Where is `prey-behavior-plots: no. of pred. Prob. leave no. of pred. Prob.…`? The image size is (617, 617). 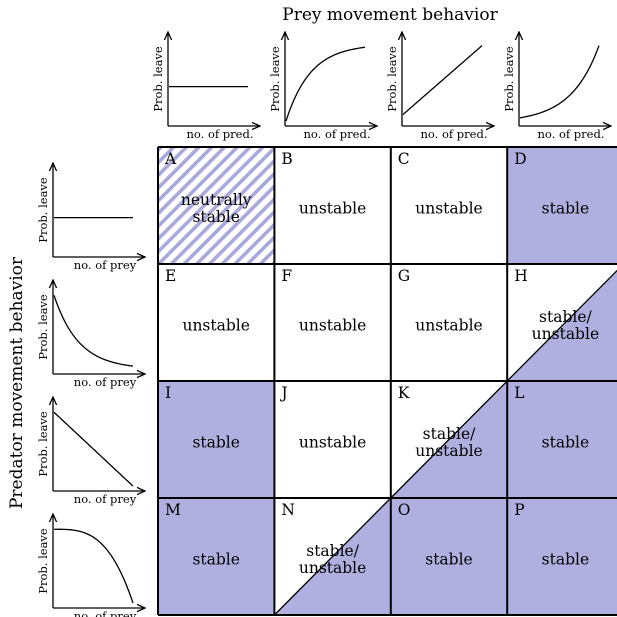 prey-behavior-plots: no. of pred. Prob. leave no. of pred. Prob.… is located at coordinates (381, 86).